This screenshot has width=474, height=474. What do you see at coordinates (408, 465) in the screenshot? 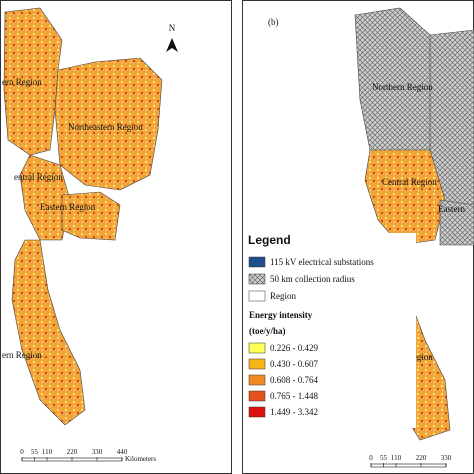
I see `scale-bar-body` at bounding box center [408, 465].